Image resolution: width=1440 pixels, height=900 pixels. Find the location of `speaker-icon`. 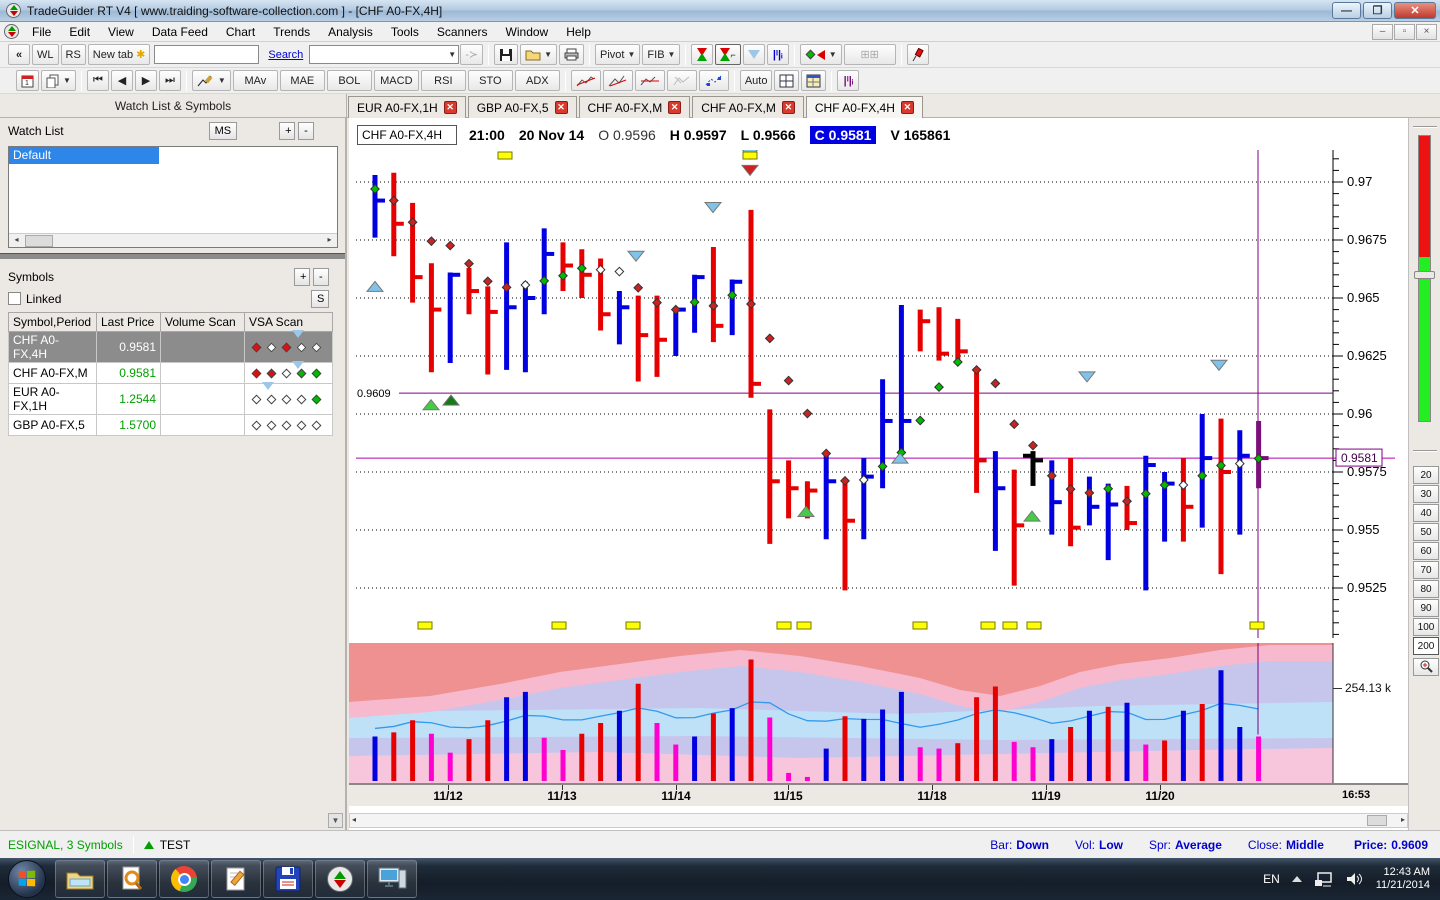

speaker-icon is located at coordinates (1355, 879).